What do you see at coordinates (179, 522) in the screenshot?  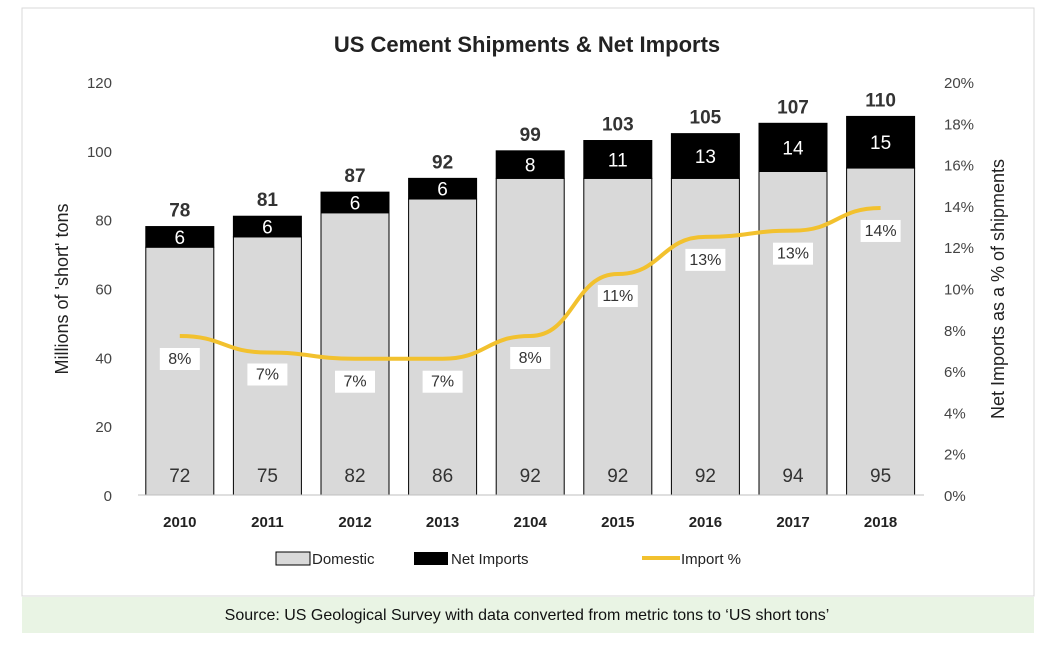 I see `x-tick-label: 2010` at bounding box center [179, 522].